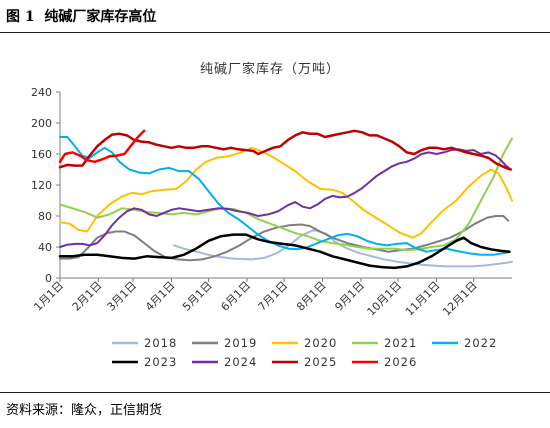  I want to click on x-tick-label: 10月1日, so click(385, 299).